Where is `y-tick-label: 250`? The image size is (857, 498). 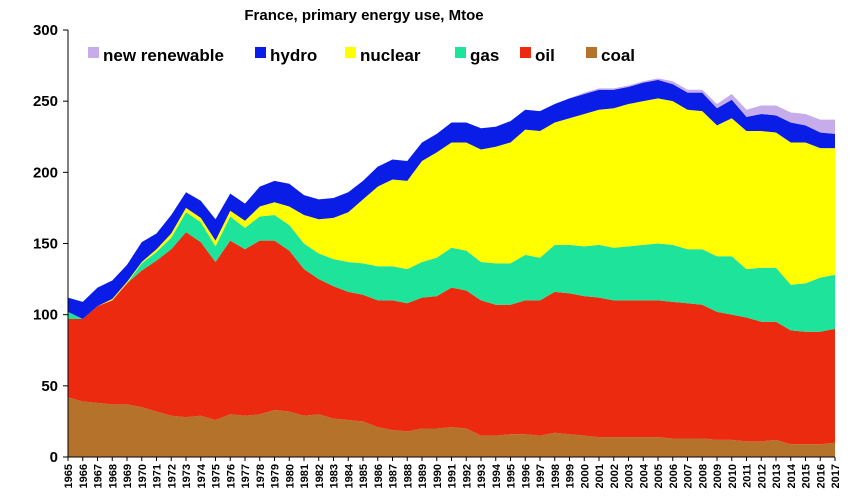
y-tick-label: 250 is located at coordinates (45, 101).